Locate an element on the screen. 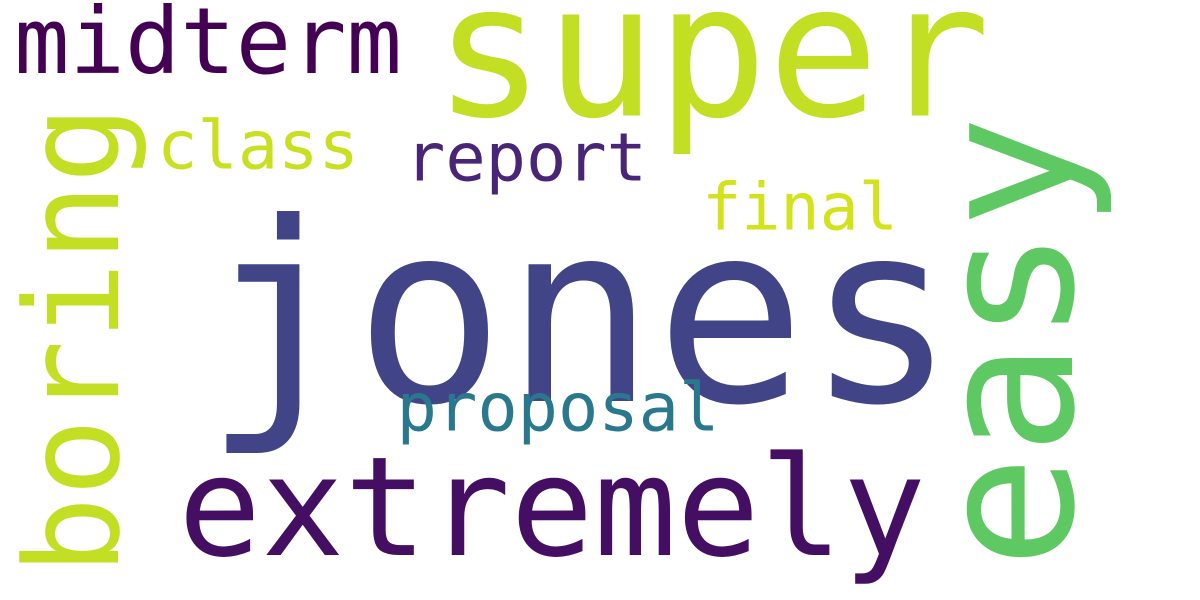 Image resolution: width=1200 pixels, height=600 pixels. word-super: super is located at coordinates (712, 80).